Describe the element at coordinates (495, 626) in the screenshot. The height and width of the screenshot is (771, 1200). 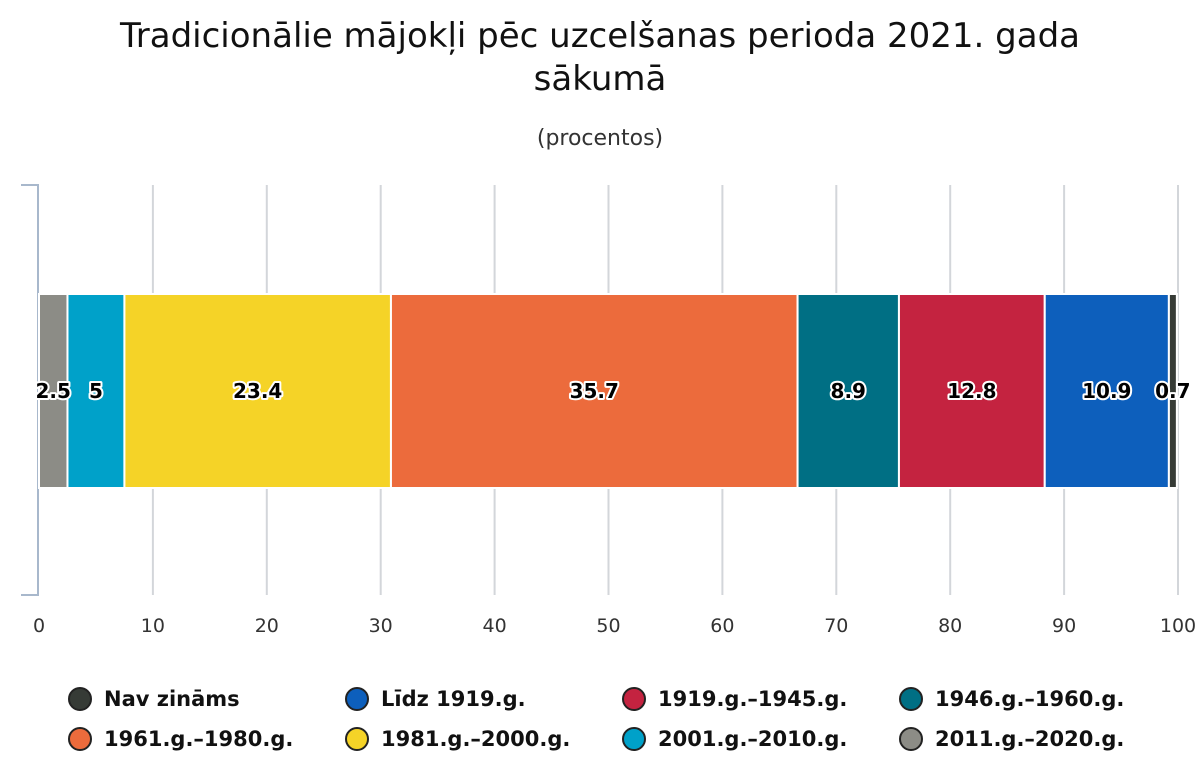
I see `x-tick-label: 40` at that location.